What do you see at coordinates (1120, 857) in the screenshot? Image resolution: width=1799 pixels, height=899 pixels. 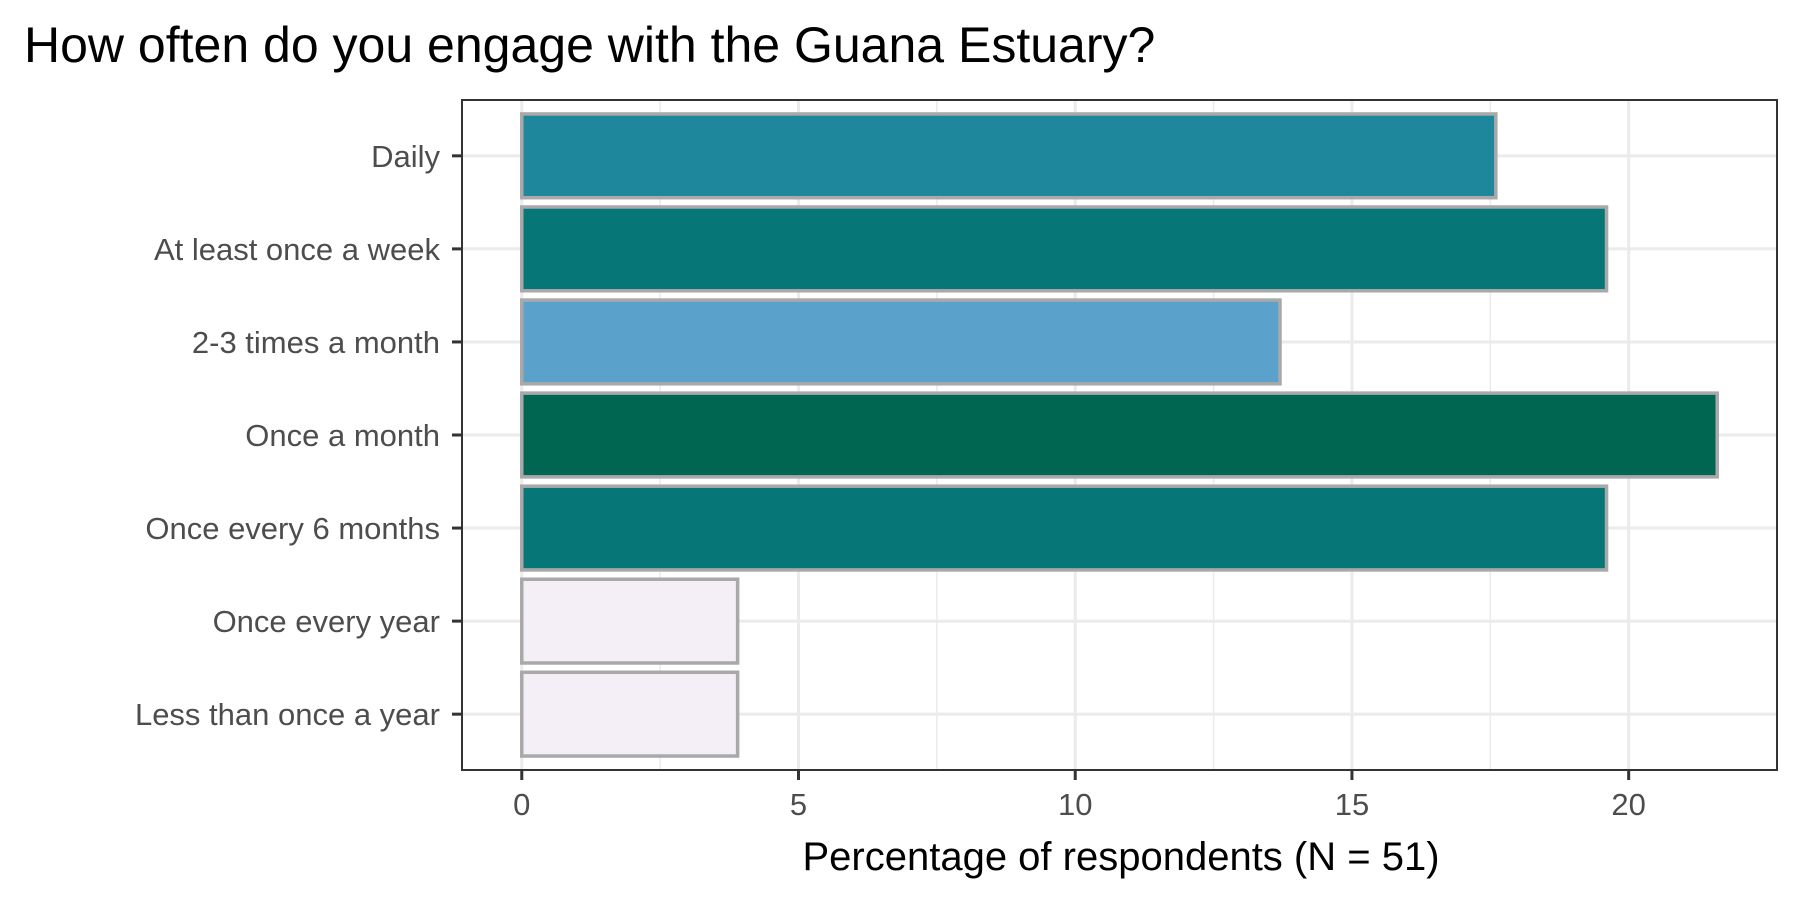 I see `x-axis-title: Percentage of respondents (N = 51)` at bounding box center [1120, 857].